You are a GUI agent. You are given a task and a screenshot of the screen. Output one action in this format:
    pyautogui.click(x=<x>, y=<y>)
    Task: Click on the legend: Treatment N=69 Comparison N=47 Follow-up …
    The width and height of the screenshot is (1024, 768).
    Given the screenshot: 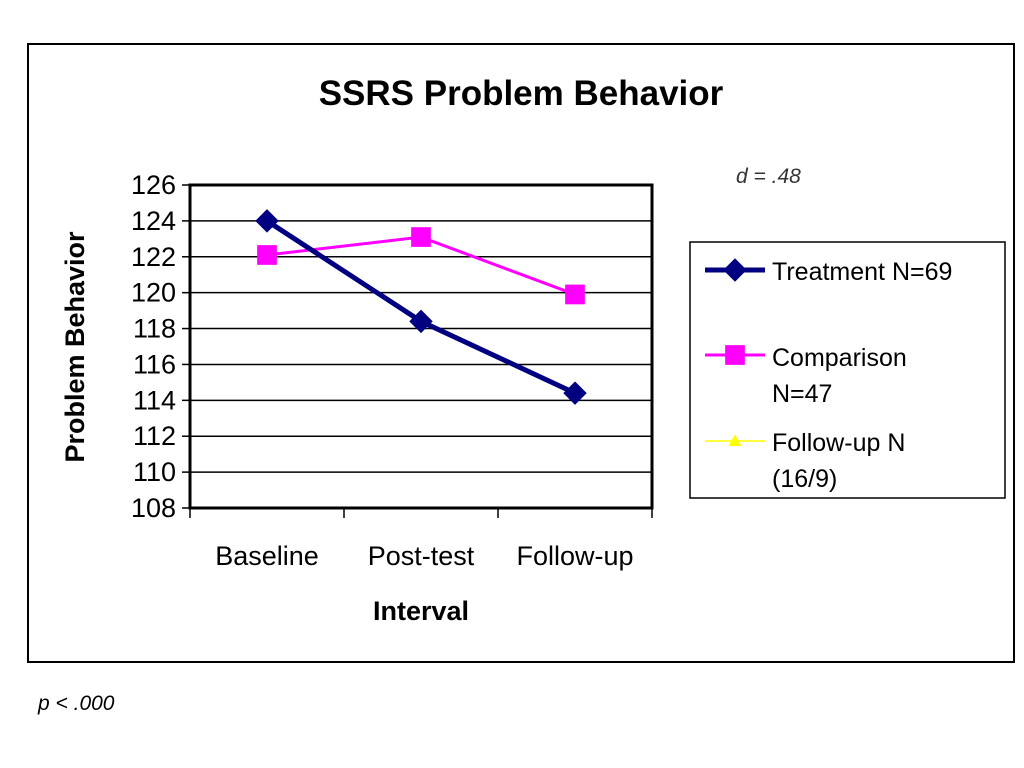 What is the action you would take?
    pyautogui.click(x=847, y=370)
    